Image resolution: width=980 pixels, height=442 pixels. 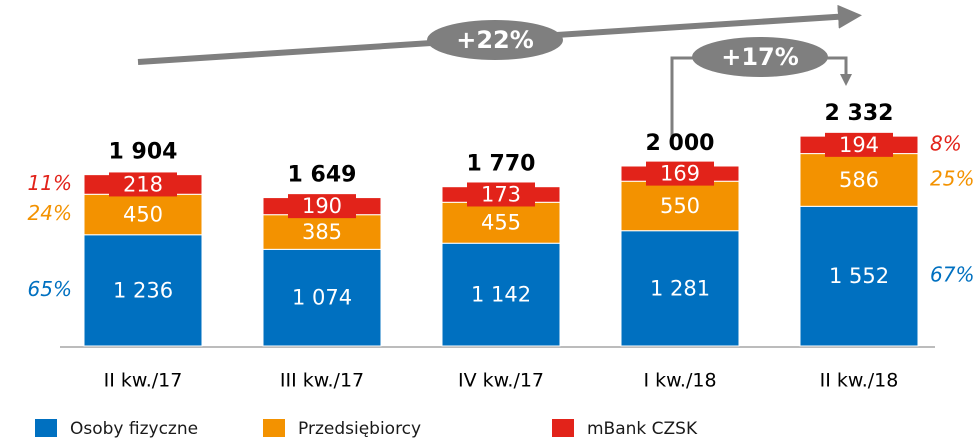 I want to click on value-label: 455, so click(x=501, y=223).